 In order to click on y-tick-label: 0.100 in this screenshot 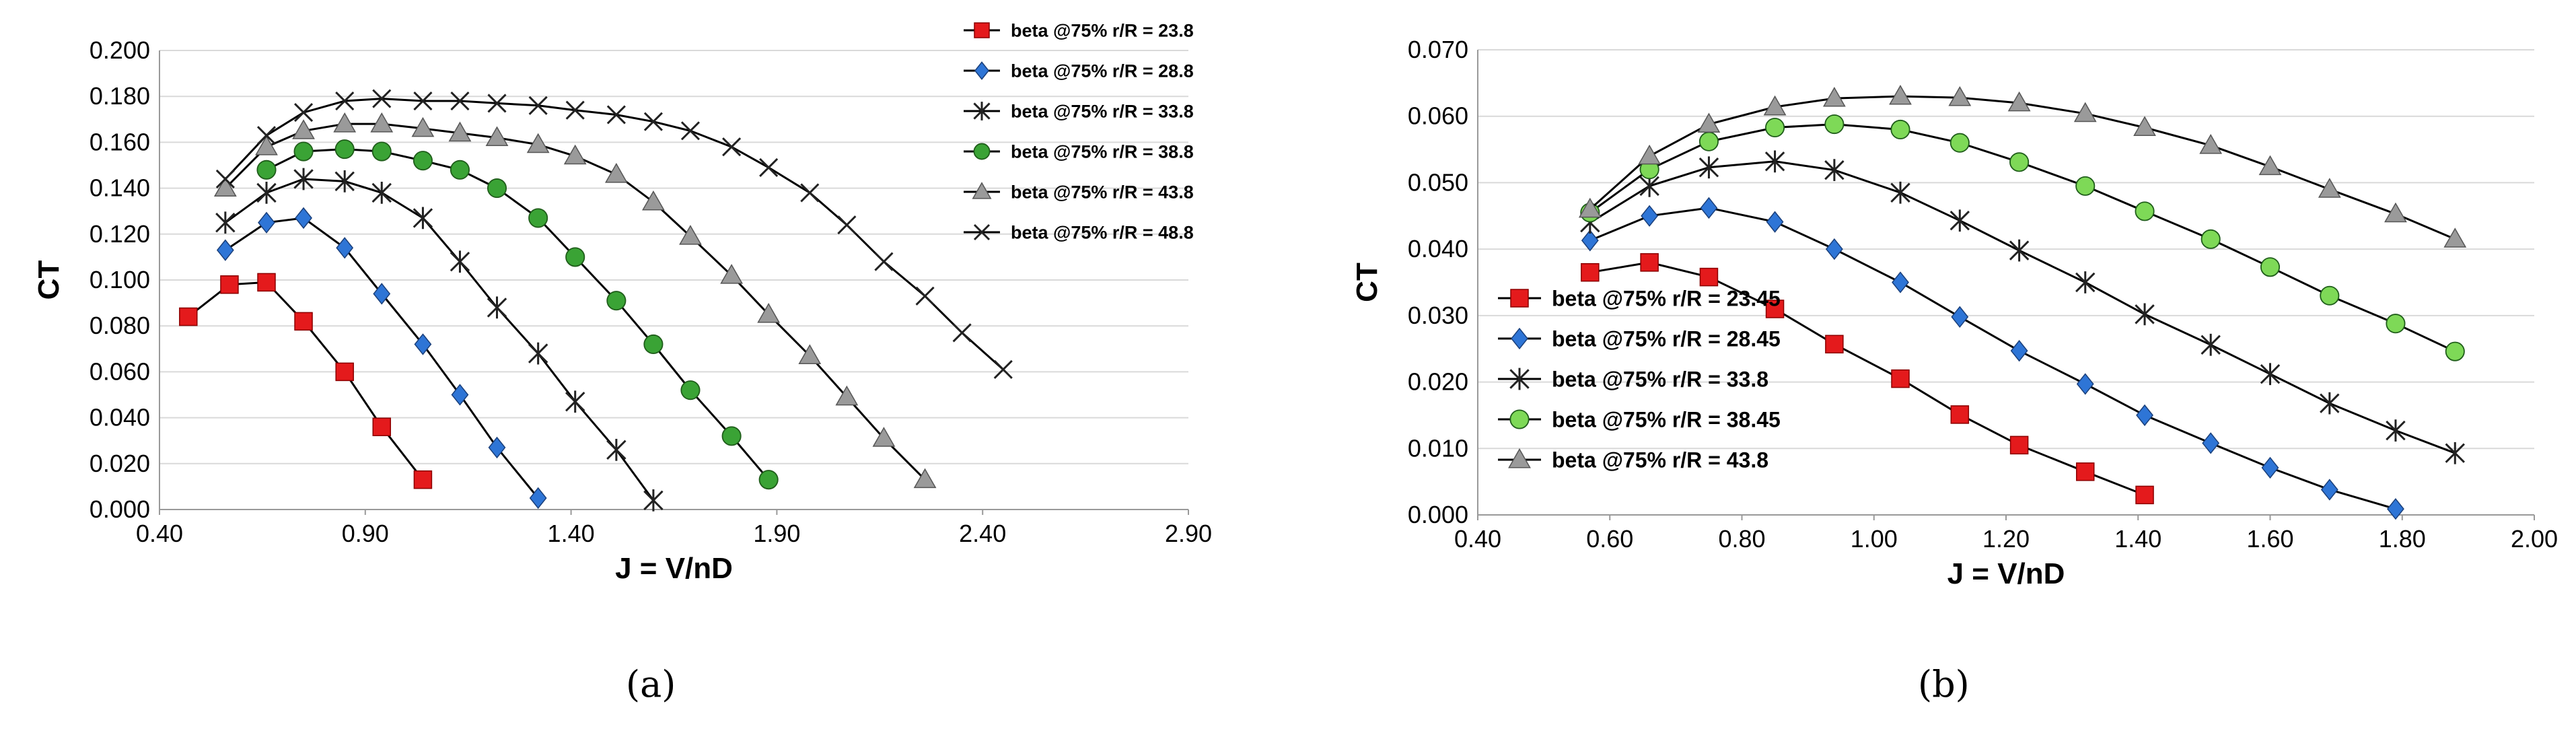, I will do `click(120, 279)`.